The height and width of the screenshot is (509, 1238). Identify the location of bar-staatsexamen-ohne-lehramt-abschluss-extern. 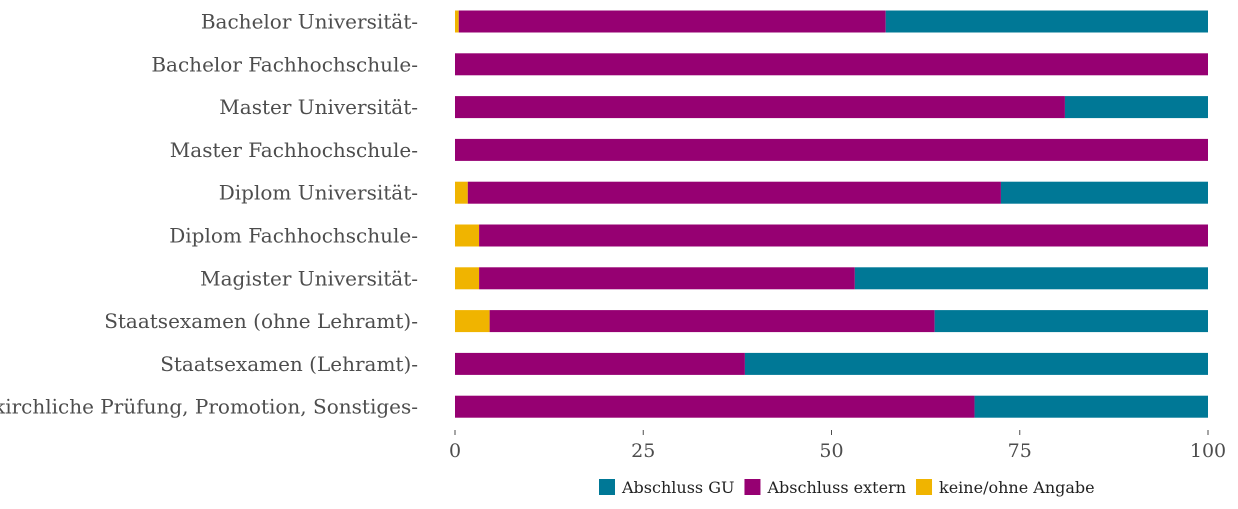
(712, 321).